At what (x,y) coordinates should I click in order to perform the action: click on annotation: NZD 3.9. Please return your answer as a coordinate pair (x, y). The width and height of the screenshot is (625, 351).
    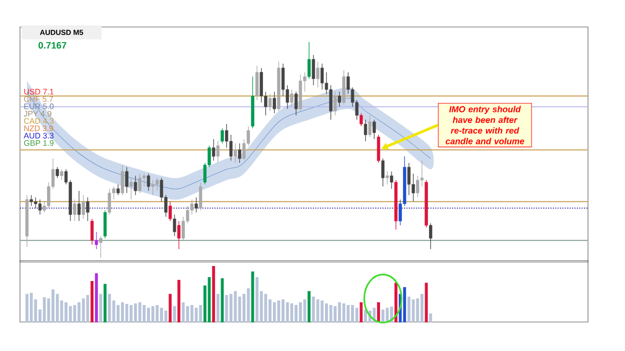
    Looking at the image, I should click on (39, 129).